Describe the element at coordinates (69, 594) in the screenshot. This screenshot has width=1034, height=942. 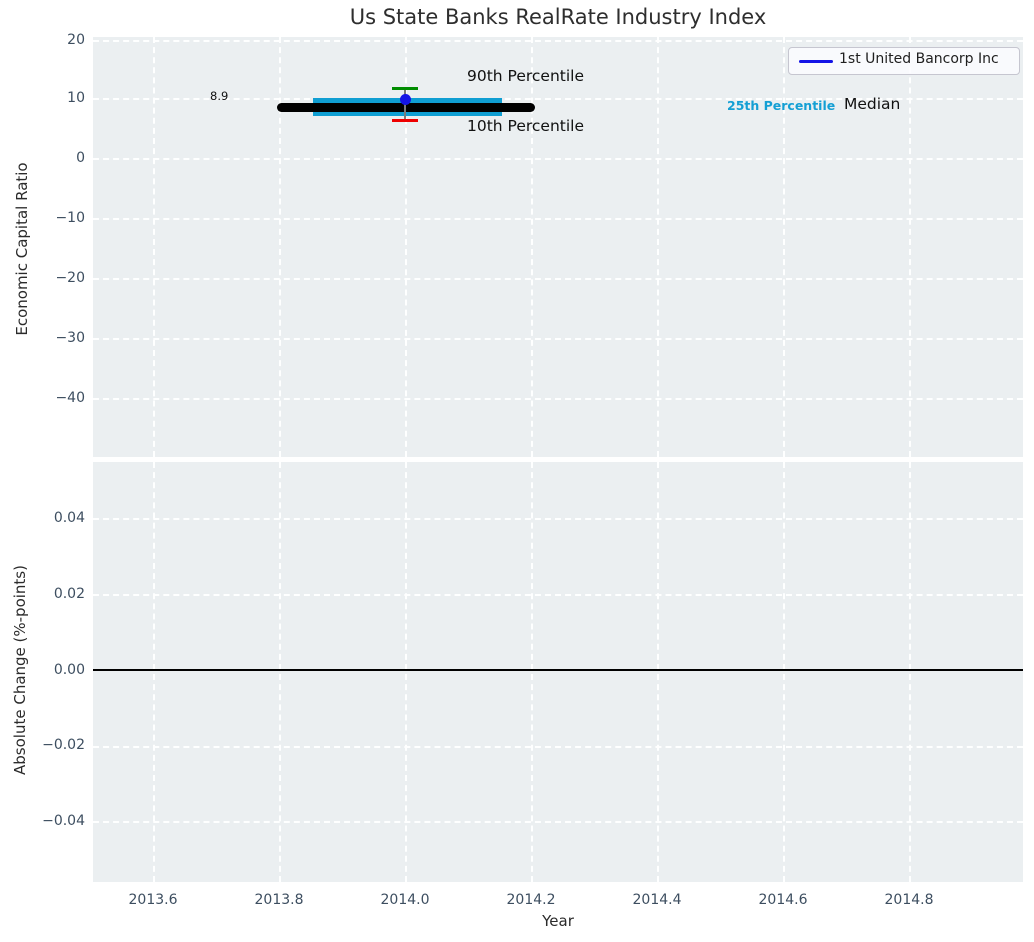
I see `ytick-label: 0.02` at that location.